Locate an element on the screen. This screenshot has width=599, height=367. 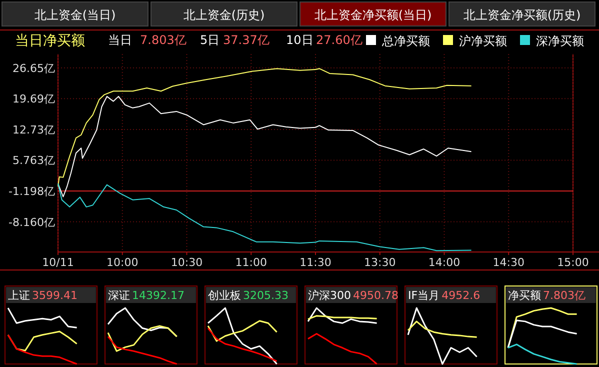
y-tick-label: 12.73亿 is located at coordinates (33, 129).